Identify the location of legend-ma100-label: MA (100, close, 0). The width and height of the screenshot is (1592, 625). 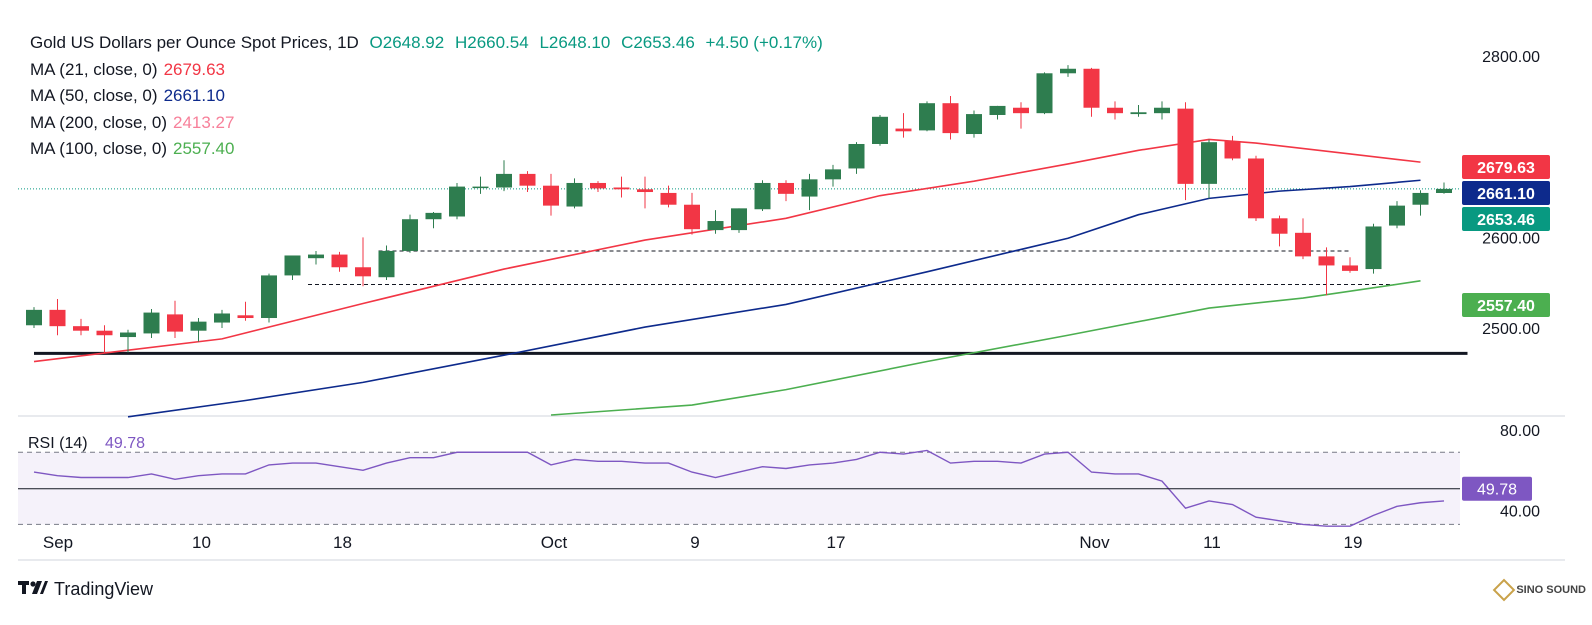
(99, 148).